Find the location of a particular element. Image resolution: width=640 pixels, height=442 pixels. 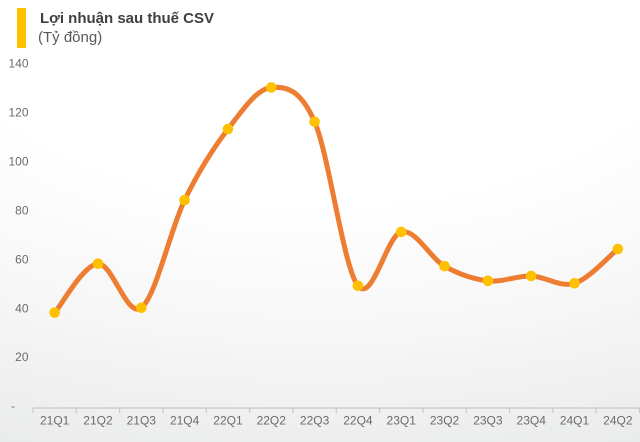

chart-title-block: Lợi nhuận sau thuế CSV (Tỷ đồng) is located at coordinates (115, 28).